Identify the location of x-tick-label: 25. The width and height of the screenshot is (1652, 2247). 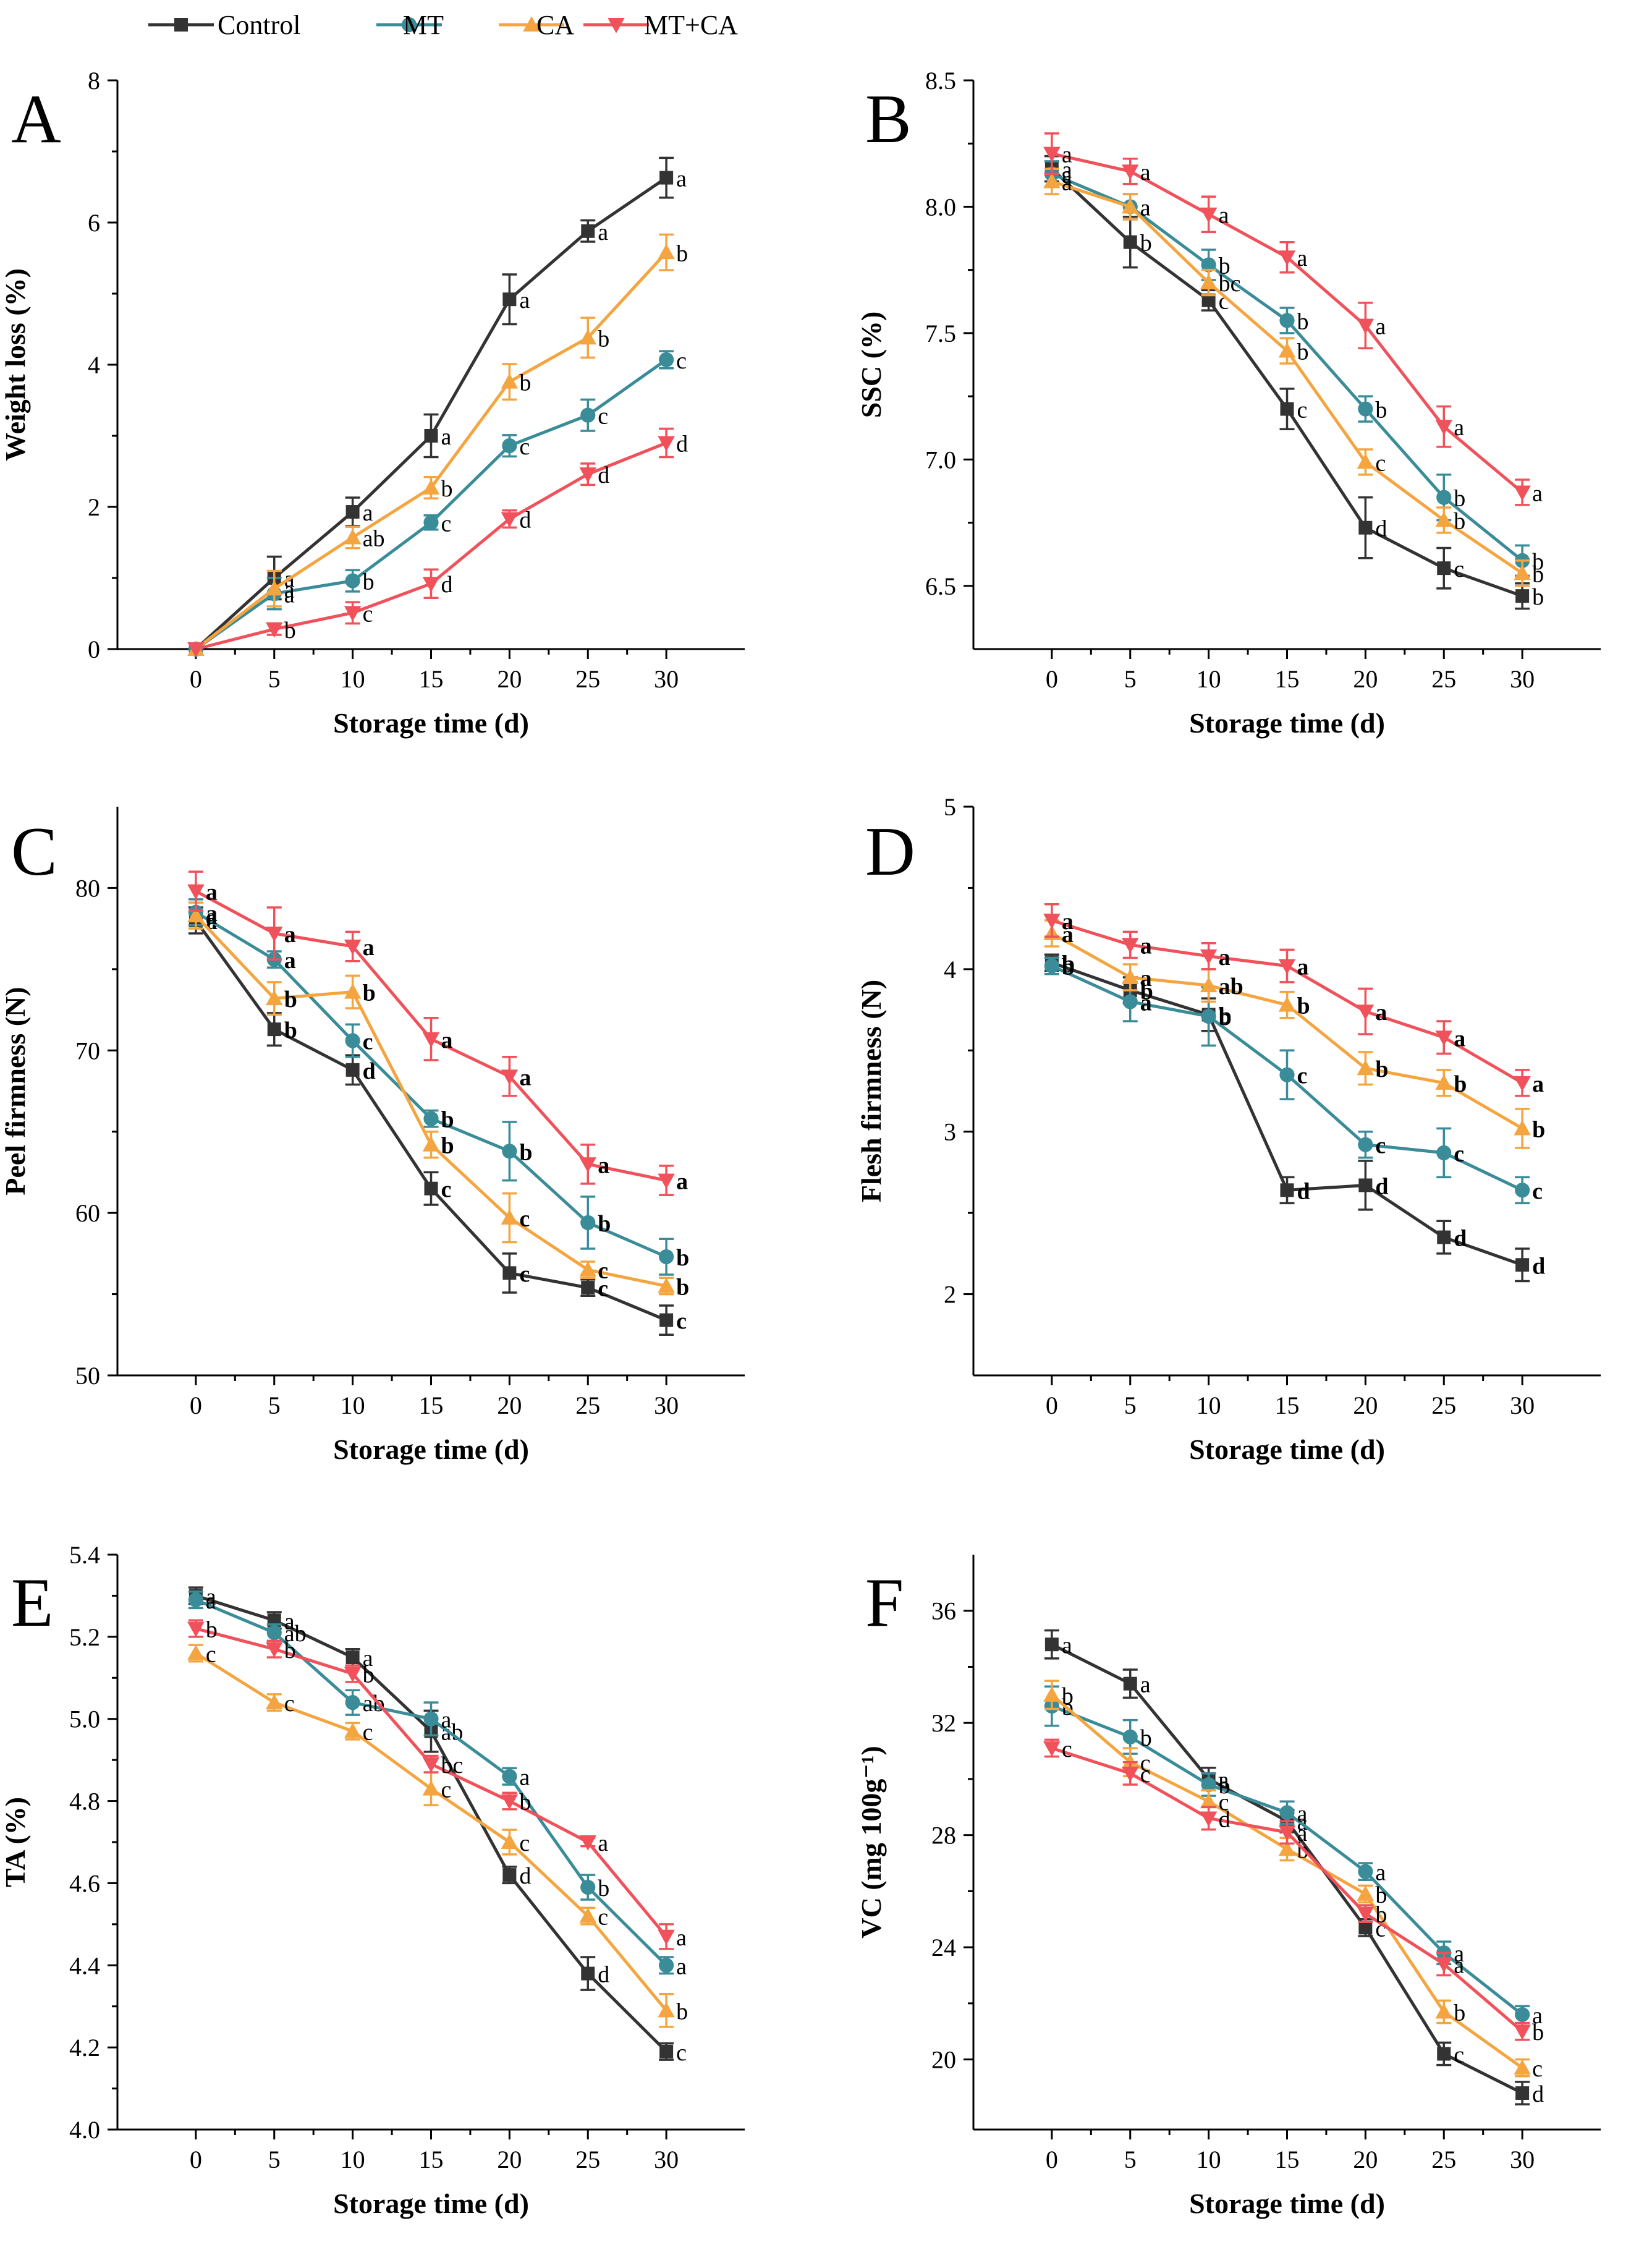
(587, 679).